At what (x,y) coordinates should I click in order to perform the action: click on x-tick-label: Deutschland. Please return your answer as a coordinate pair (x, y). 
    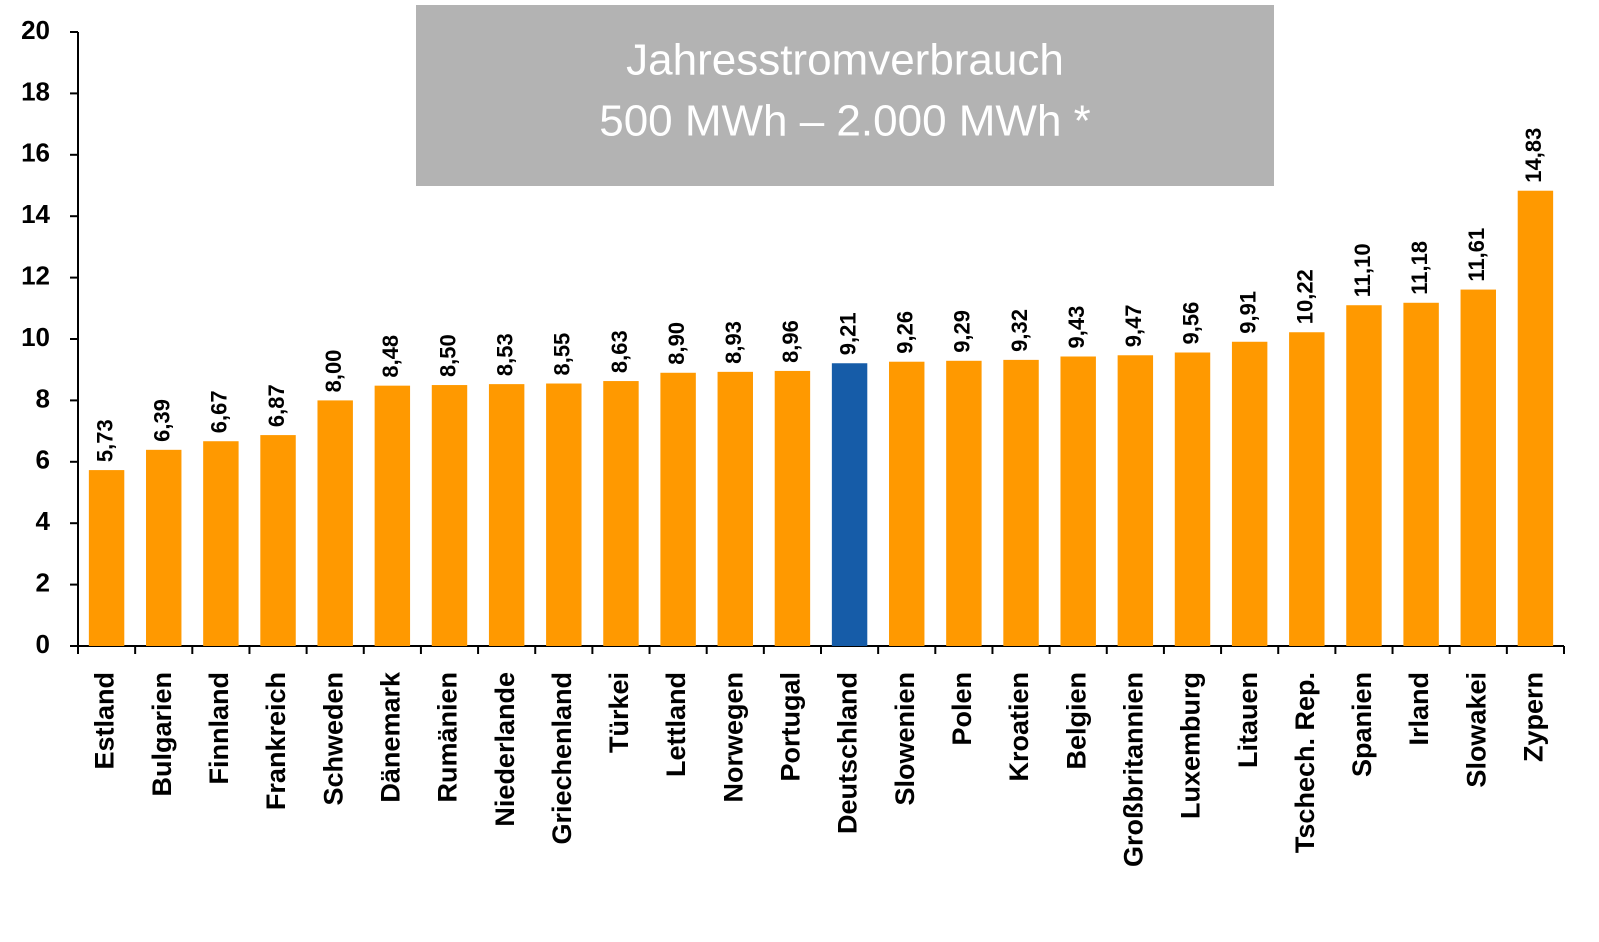
    Looking at the image, I should click on (848, 753).